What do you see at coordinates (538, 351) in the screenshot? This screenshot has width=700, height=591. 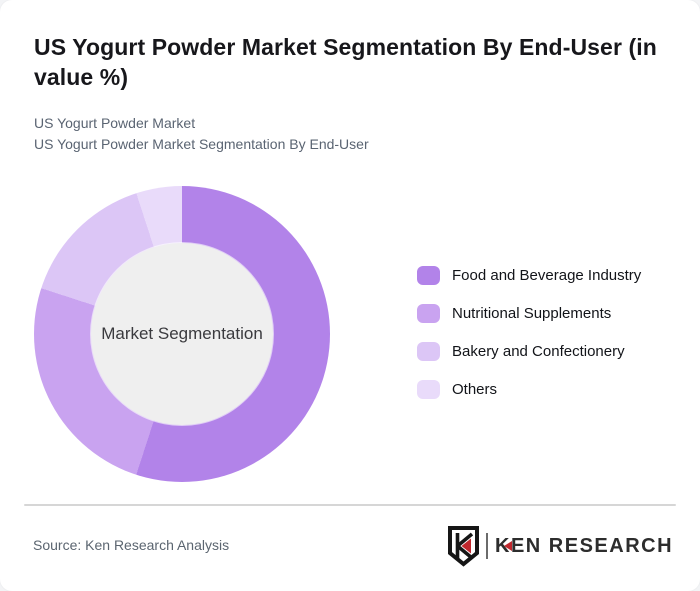 I see `legend-label: Bakery and Confectionery` at bounding box center [538, 351].